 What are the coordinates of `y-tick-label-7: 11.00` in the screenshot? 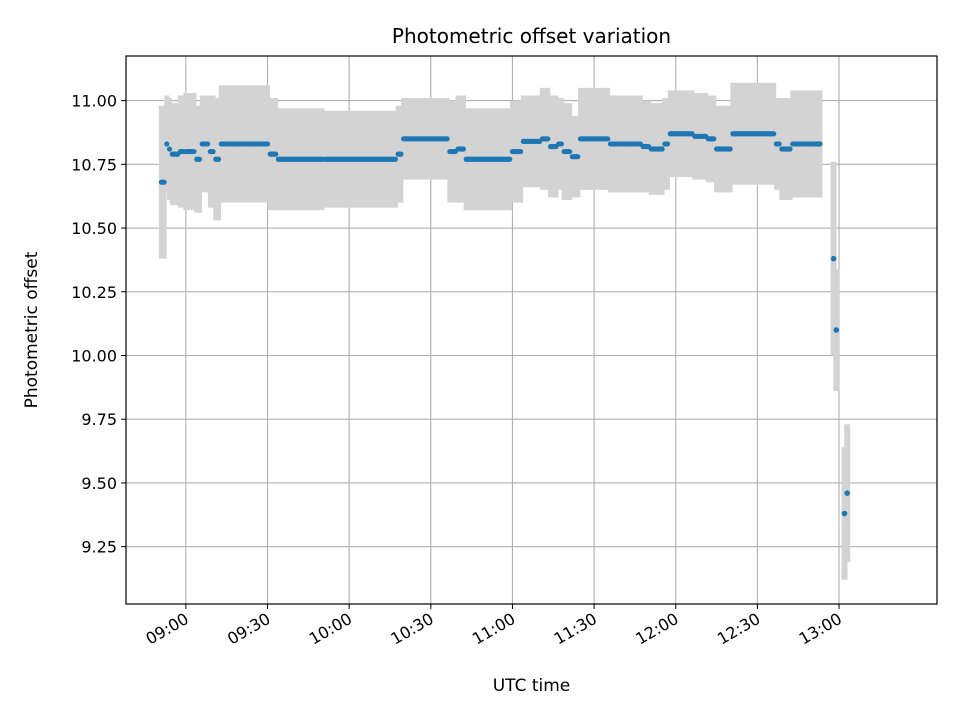 It's located at (94, 101).